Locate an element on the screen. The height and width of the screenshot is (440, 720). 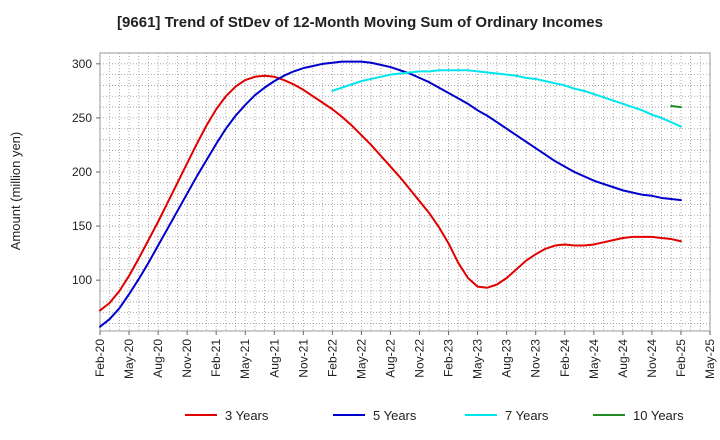
x-tick-label: May-23 is located at coordinates (478, 359).